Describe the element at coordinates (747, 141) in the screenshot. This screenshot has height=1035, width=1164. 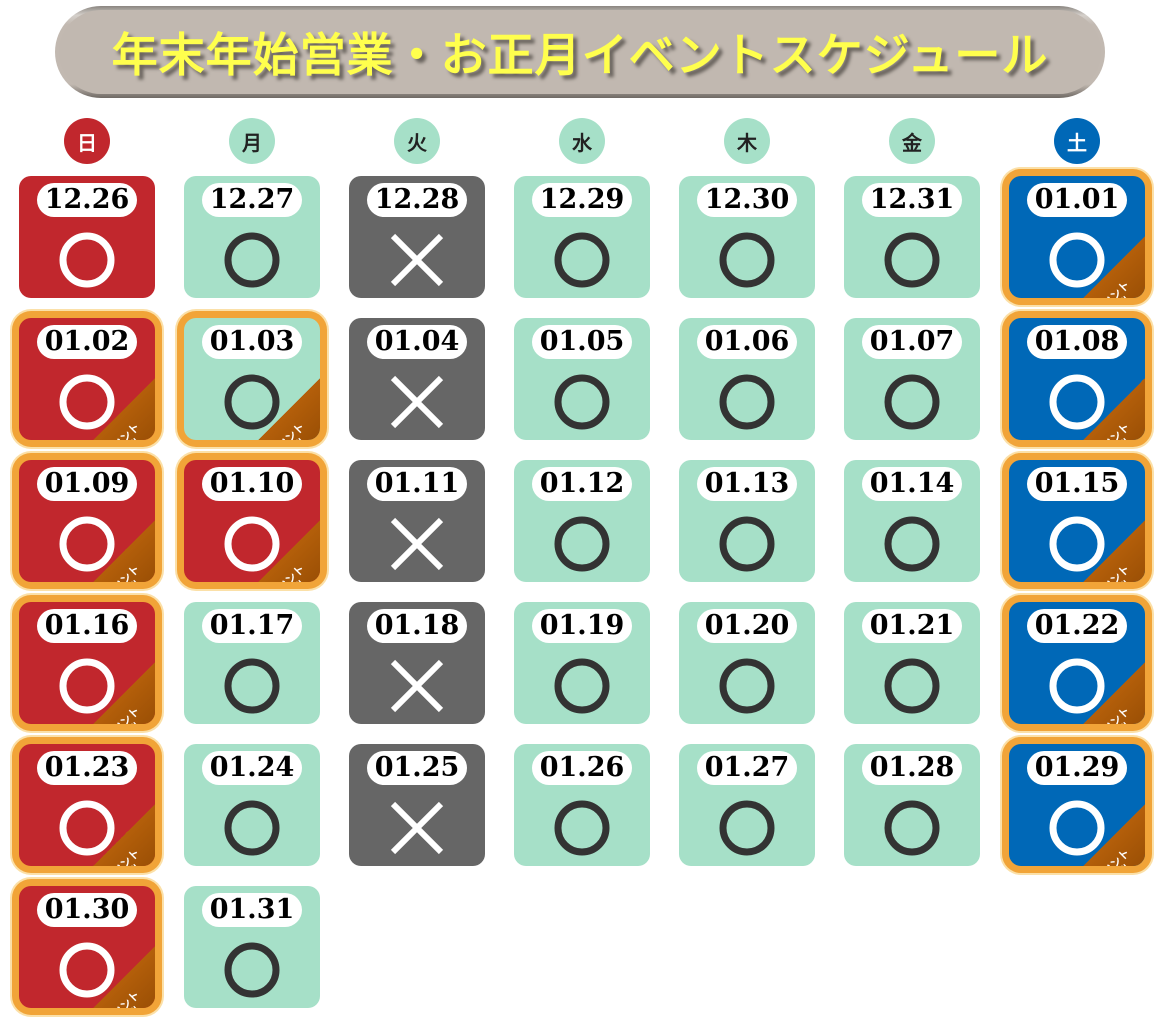
I see `weekday-header: 木` at that location.